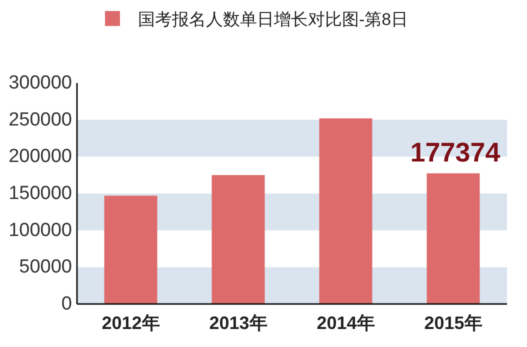 The height and width of the screenshot is (347, 527). I want to click on y-tick-label: 150000, so click(40, 193).